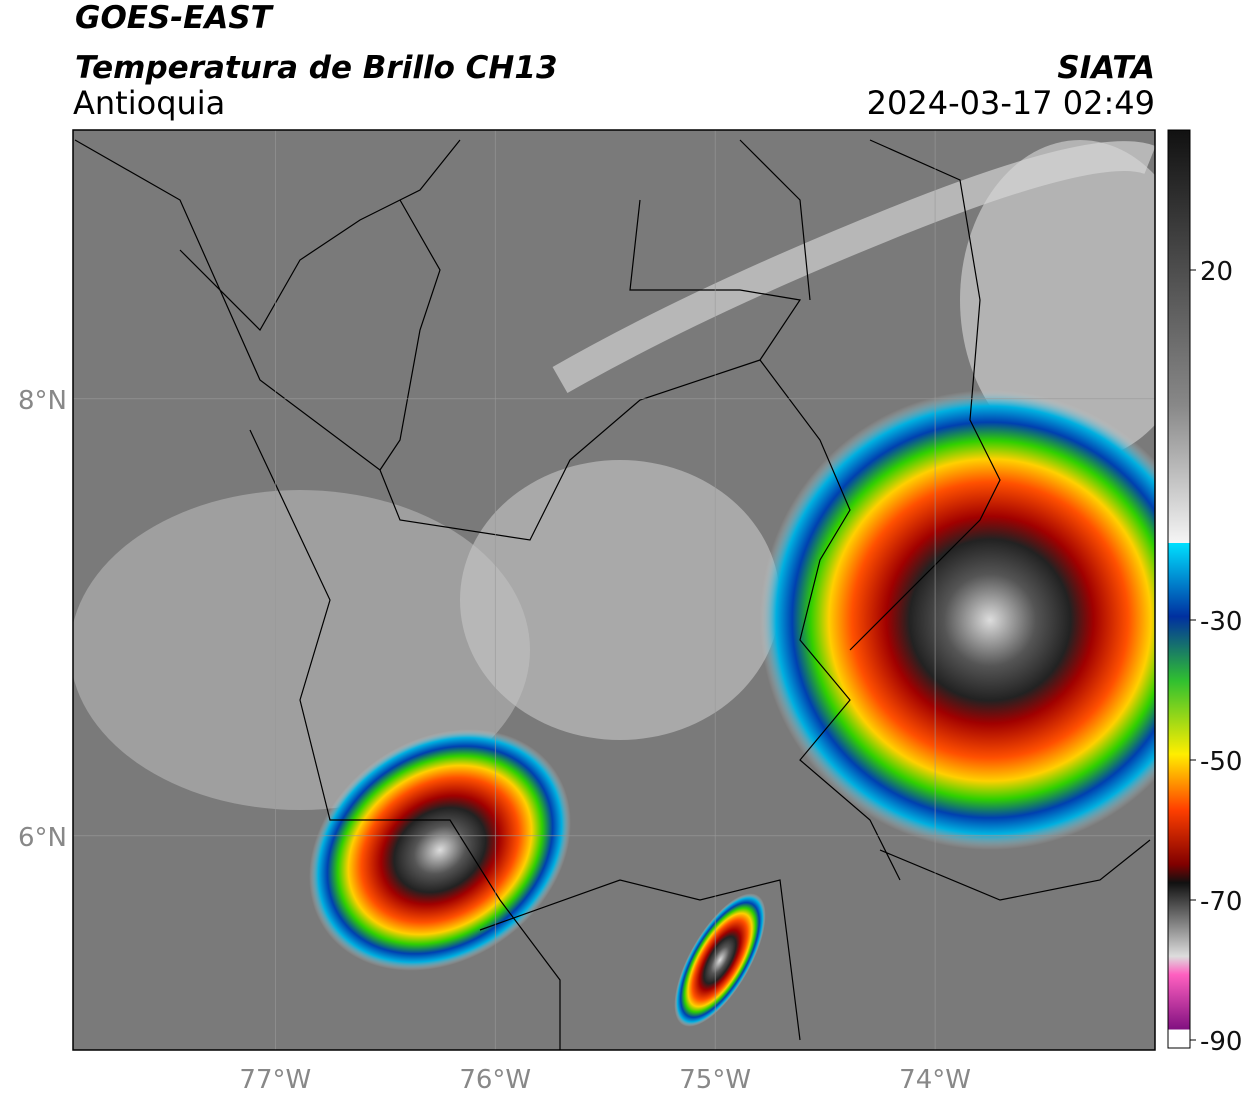  I want to click on colorbar-tick-label: -30, so click(1221, 622).